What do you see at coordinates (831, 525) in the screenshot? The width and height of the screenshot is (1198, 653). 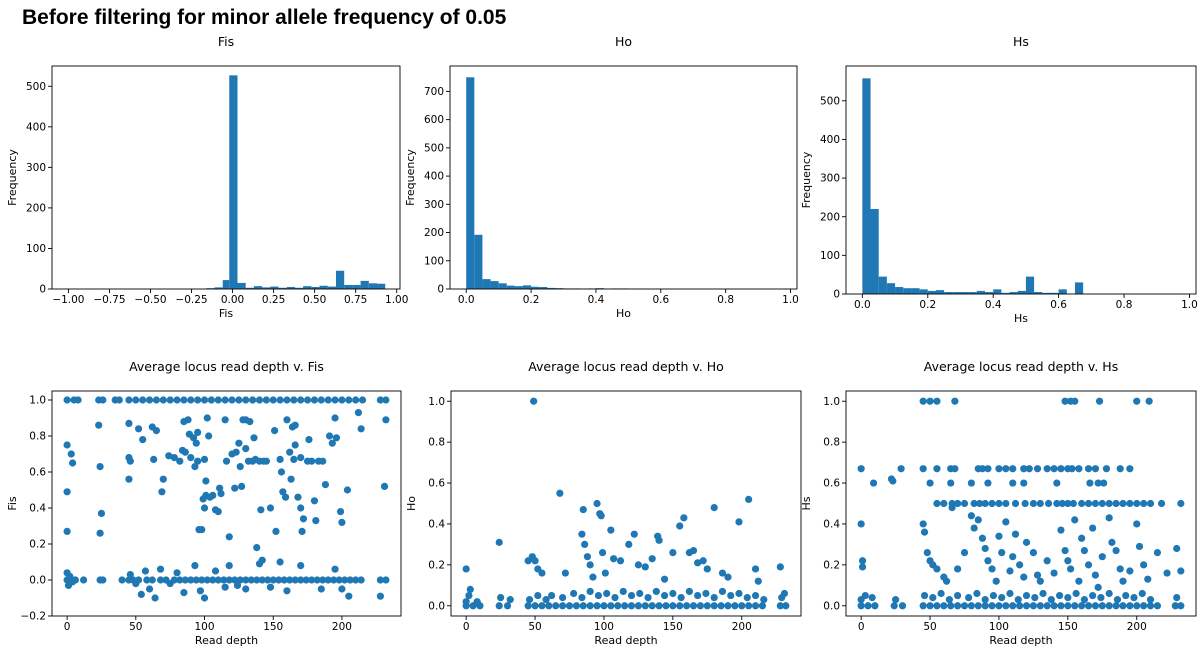 I see `y-tick-label: 0.4` at bounding box center [831, 525].